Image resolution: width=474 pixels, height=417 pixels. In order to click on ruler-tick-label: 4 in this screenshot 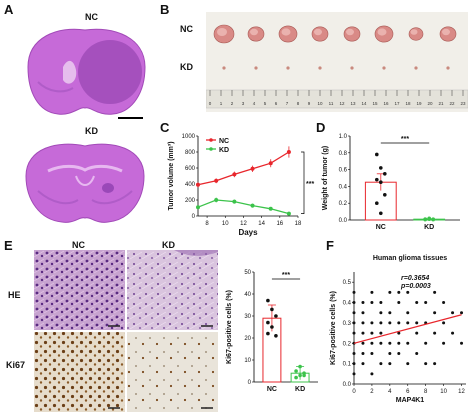, I will do `click(254, 103)`.